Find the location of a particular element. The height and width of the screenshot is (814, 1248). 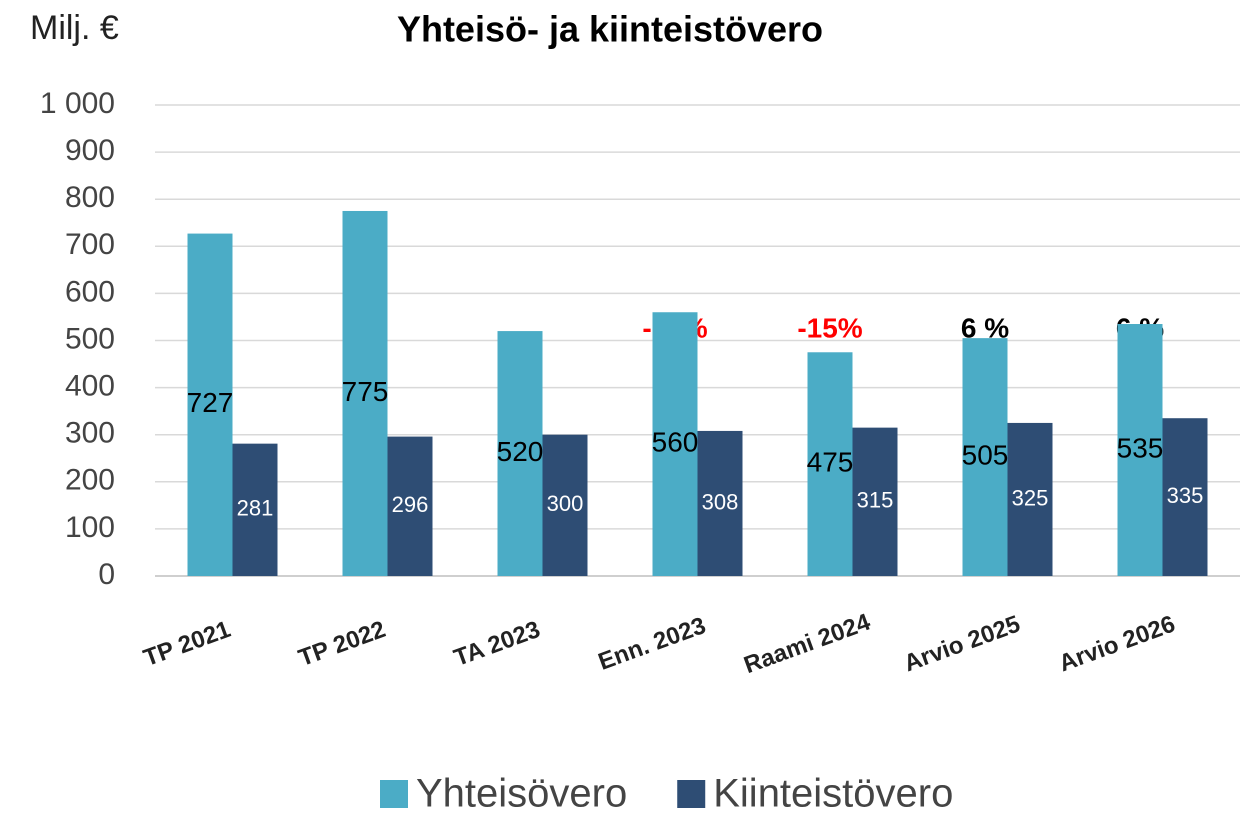

data-label: 475 is located at coordinates (830, 462).